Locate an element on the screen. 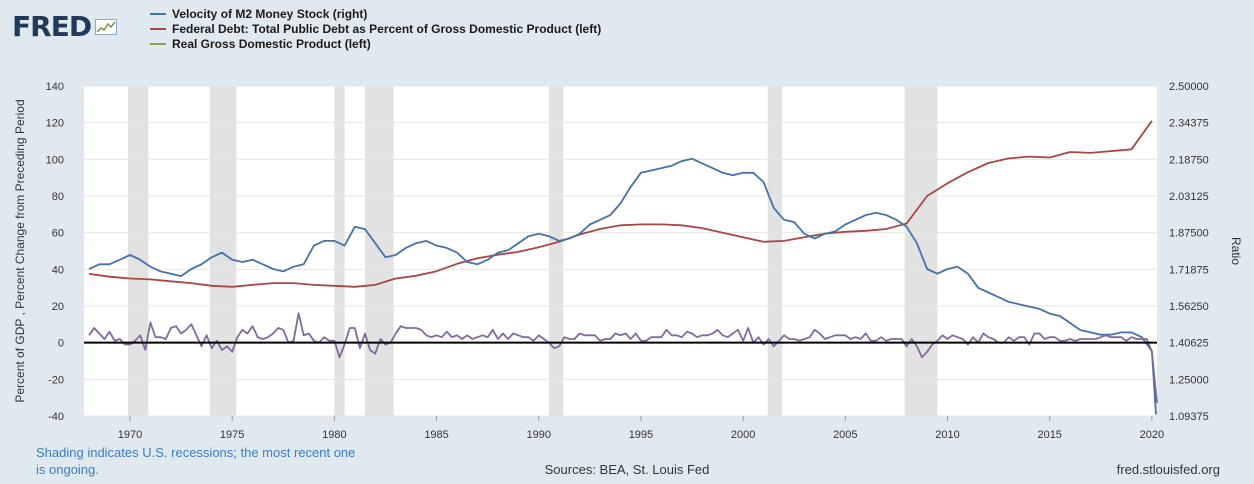 This screenshot has width=1254, height=484. y-left-tick-label: 20 is located at coordinates (58, 307).